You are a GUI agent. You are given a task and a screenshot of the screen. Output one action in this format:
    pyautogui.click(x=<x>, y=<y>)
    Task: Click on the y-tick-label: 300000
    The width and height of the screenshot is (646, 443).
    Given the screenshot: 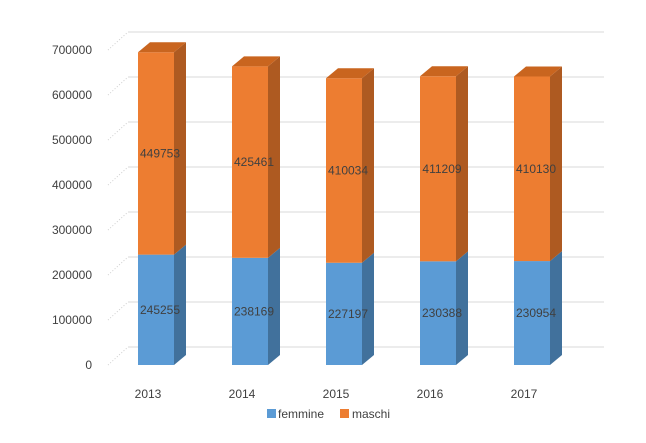 What is the action you would take?
    pyautogui.click(x=72, y=230)
    